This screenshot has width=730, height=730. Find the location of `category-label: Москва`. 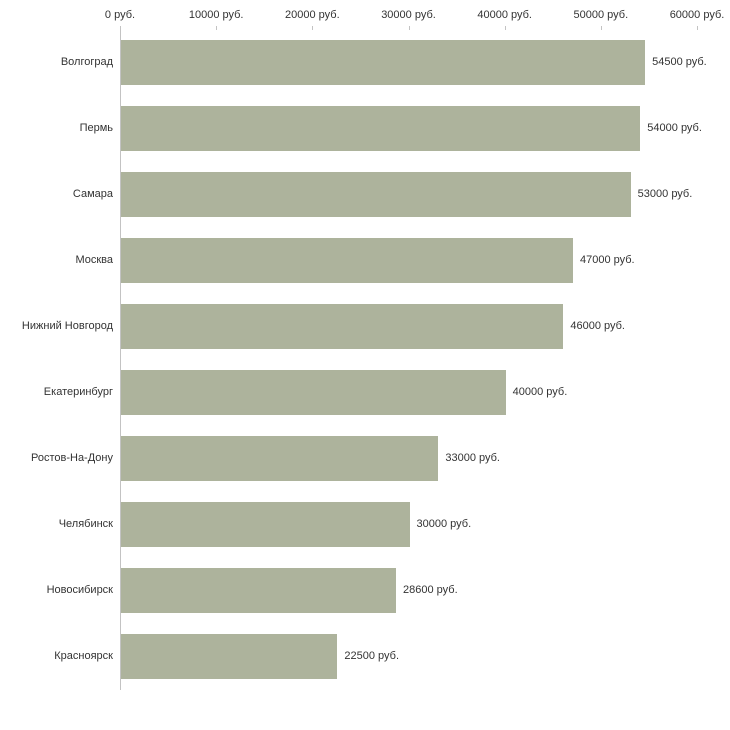

category-label: Москва is located at coordinates (94, 260).